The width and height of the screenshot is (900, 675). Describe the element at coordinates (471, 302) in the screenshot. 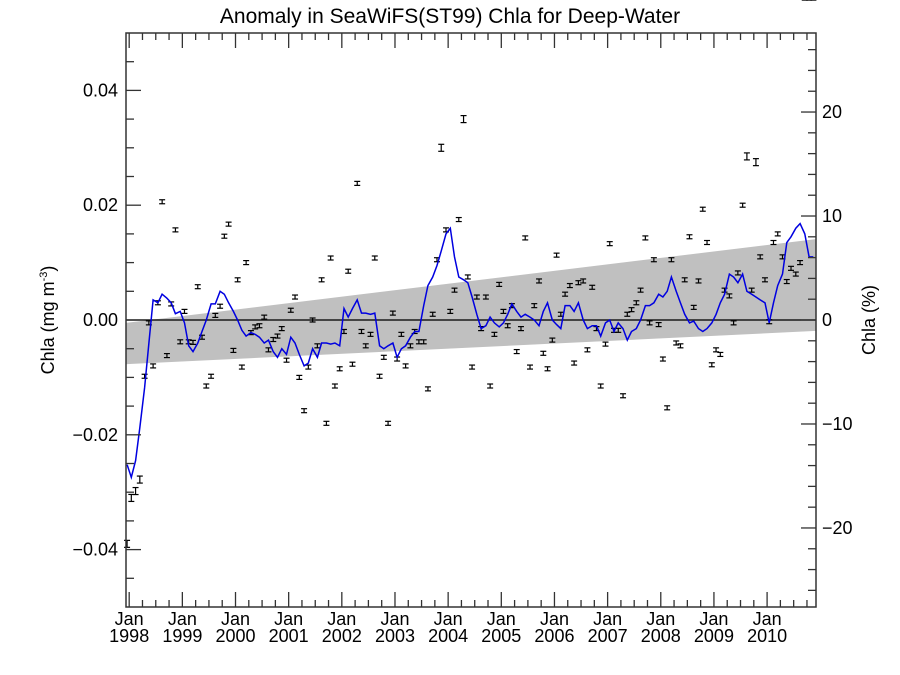

I see `trend-band` at that location.